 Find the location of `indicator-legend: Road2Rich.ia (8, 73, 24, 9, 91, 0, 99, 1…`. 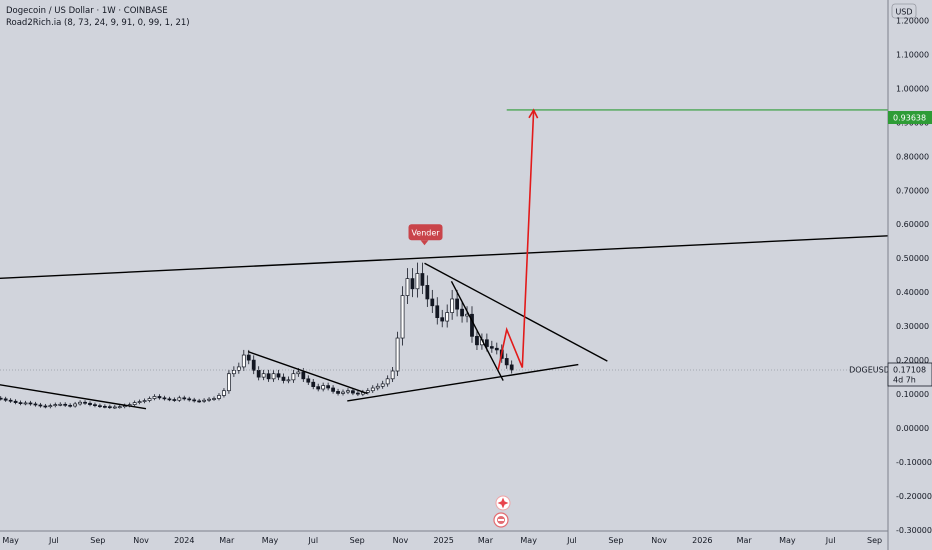

indicator-legend: Road2Rich.ia (8, 73, 24, 9, 91, 0, 99, 1… is located at coordinates (98, 23).